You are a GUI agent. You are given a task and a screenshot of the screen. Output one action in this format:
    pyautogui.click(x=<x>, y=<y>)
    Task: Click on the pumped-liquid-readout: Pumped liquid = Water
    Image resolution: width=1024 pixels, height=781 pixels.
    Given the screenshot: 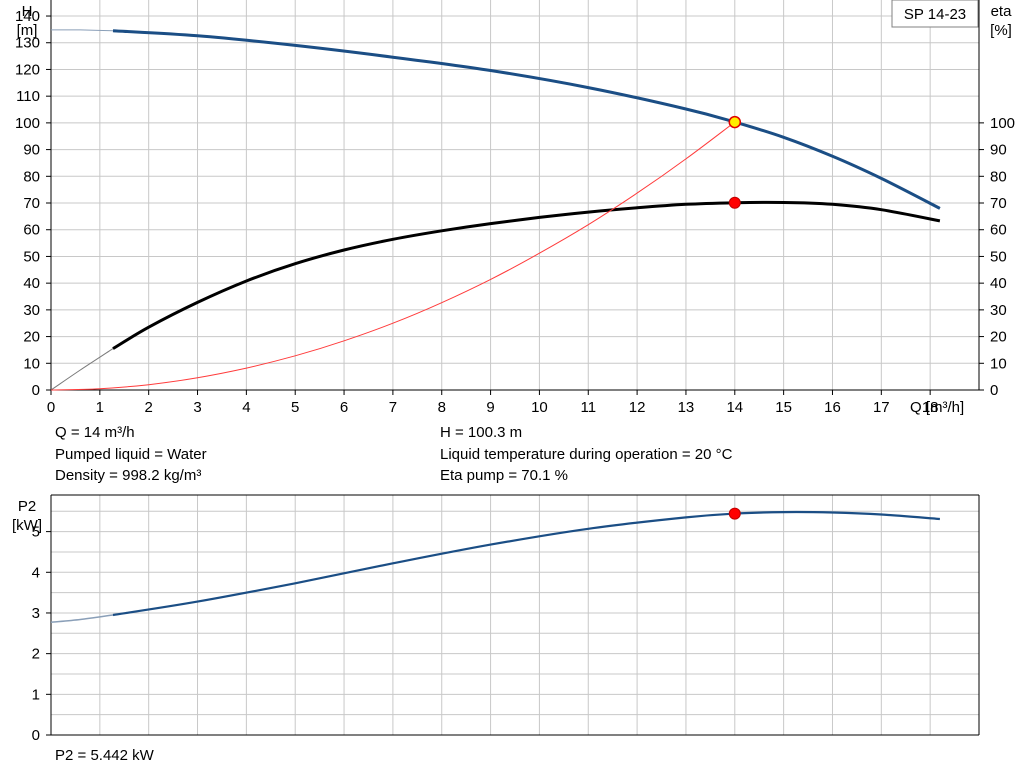 What is the action you would take?
    pyautogui.click(x=131, y=454)
    